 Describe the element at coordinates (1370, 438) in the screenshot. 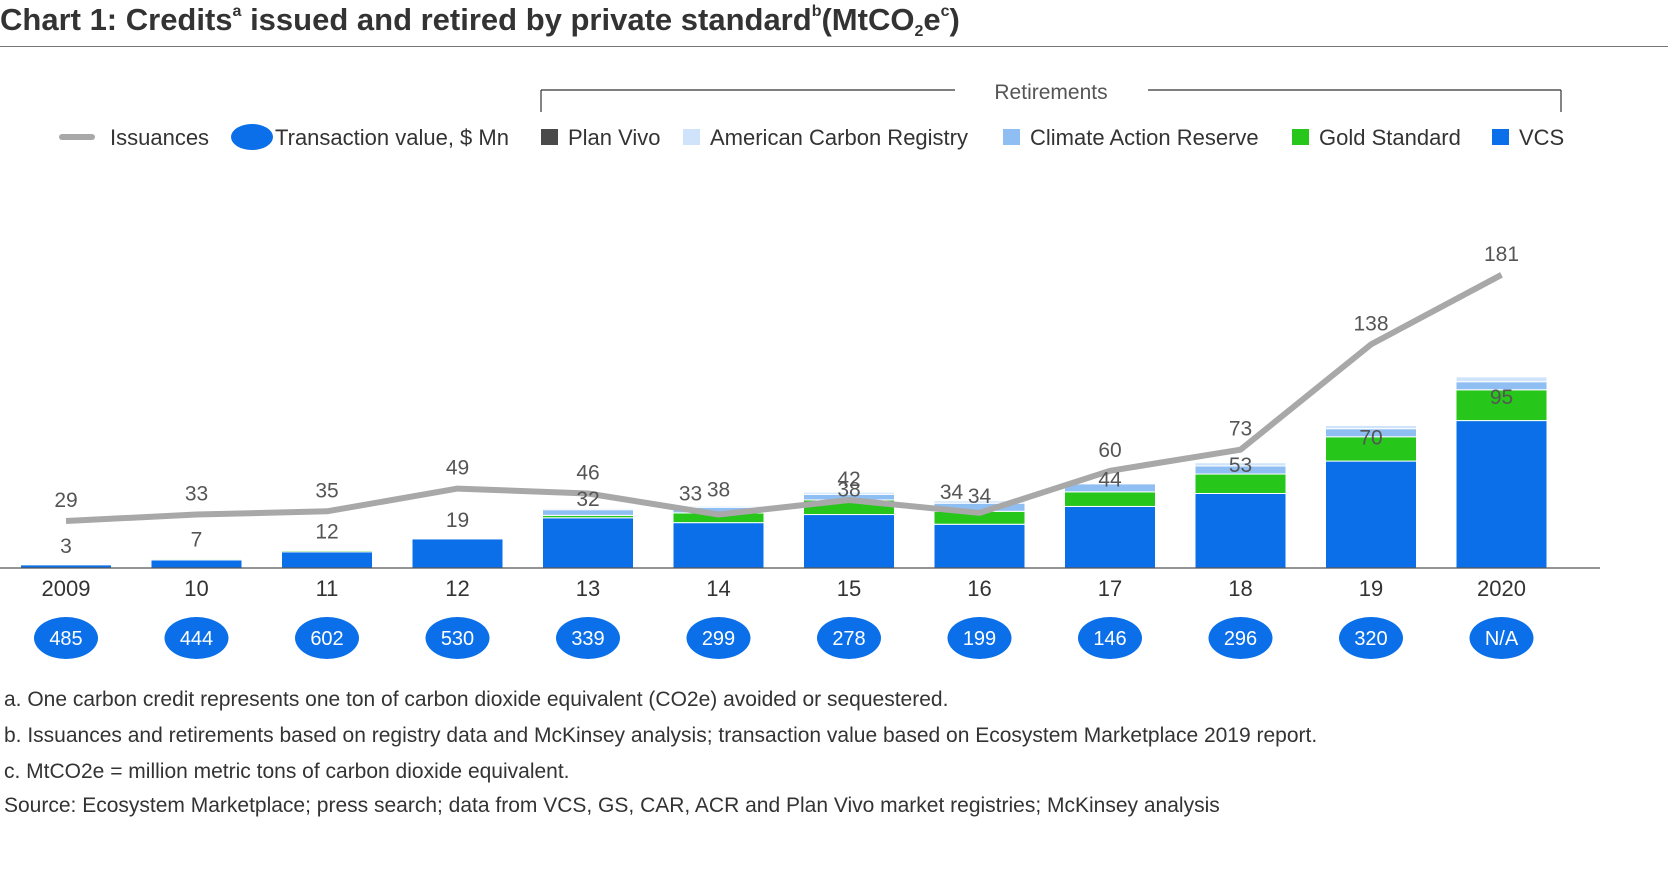

I see `retirement-total-label: 70` at that location.